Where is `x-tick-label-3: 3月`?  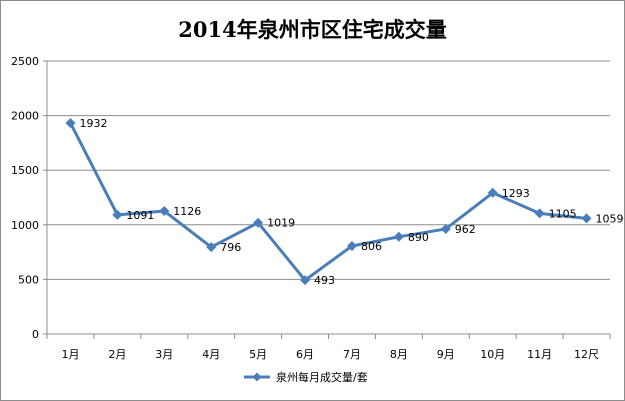
x-tick-label-3: 3月 is located at coordinates (164, 354).